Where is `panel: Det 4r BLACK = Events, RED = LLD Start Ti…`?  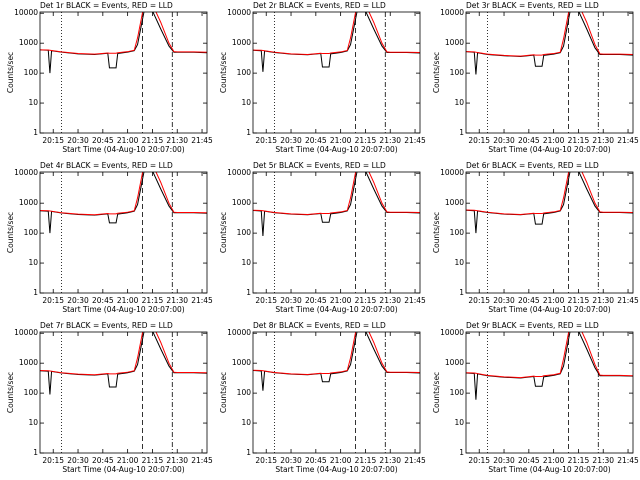
panel: Det 4r BLACK = Events, RED = LLD Start Ti… is located at coordinates (109, 237).